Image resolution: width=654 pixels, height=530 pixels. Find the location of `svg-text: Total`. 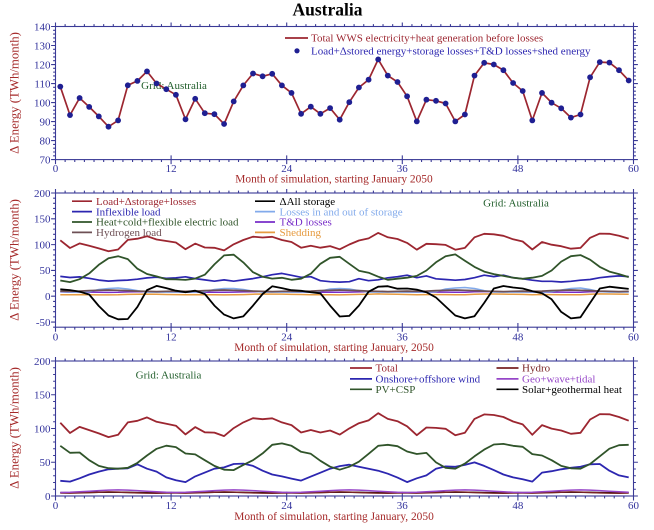

svg-text: Total is located at coordinates (387, 369).